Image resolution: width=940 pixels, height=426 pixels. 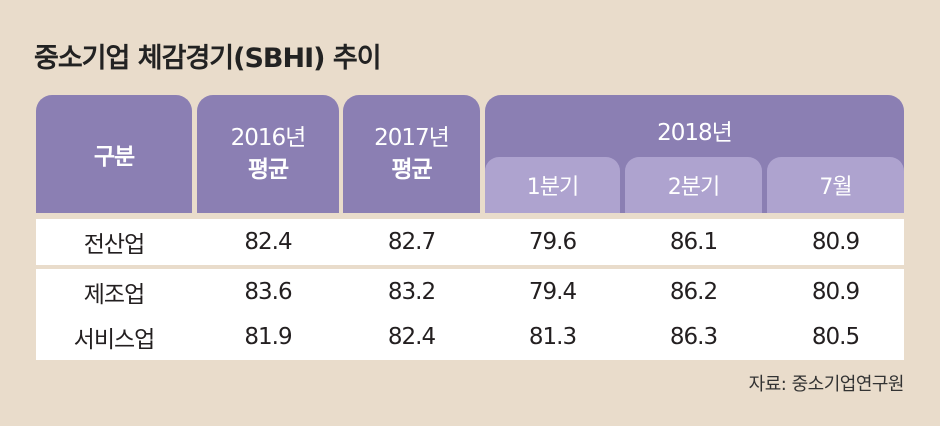 What do you see at coordinates (411, 292) in the screenshot?
I see `table-cell: 83.2` at bounding box center [411, 292].